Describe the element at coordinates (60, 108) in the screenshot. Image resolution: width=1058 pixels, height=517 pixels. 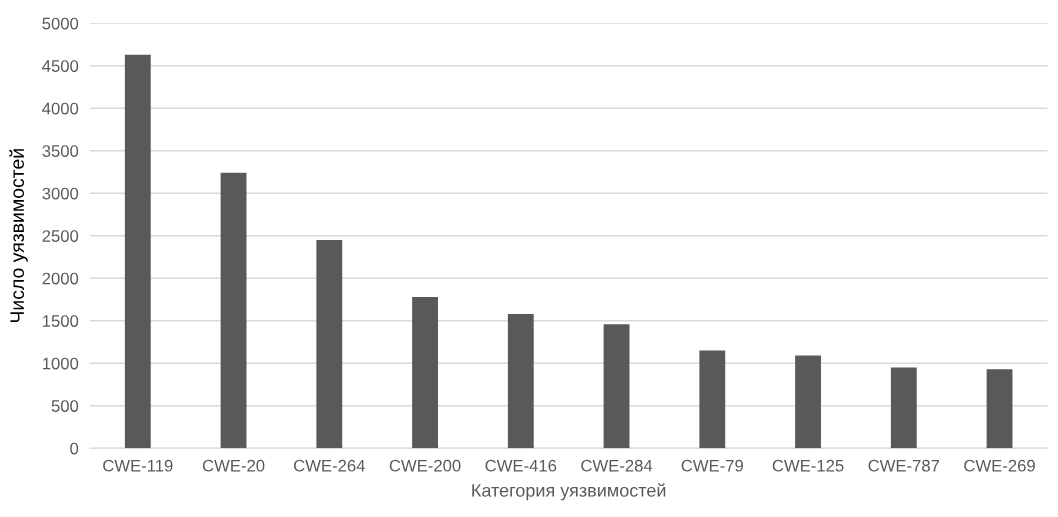
I see `y-tick-label: 4000` at that location.